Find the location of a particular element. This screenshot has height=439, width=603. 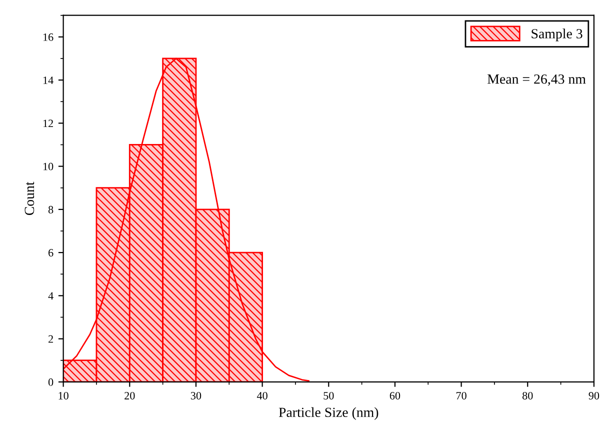

x-tick-label: 80 is located at coordinates (527, 396).